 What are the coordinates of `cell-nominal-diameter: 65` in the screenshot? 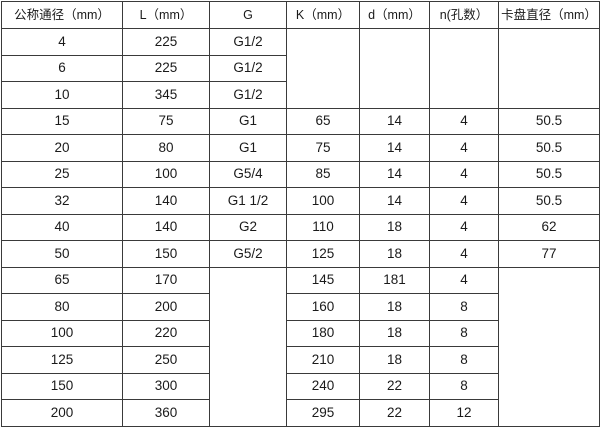 It's located at (62, 280).